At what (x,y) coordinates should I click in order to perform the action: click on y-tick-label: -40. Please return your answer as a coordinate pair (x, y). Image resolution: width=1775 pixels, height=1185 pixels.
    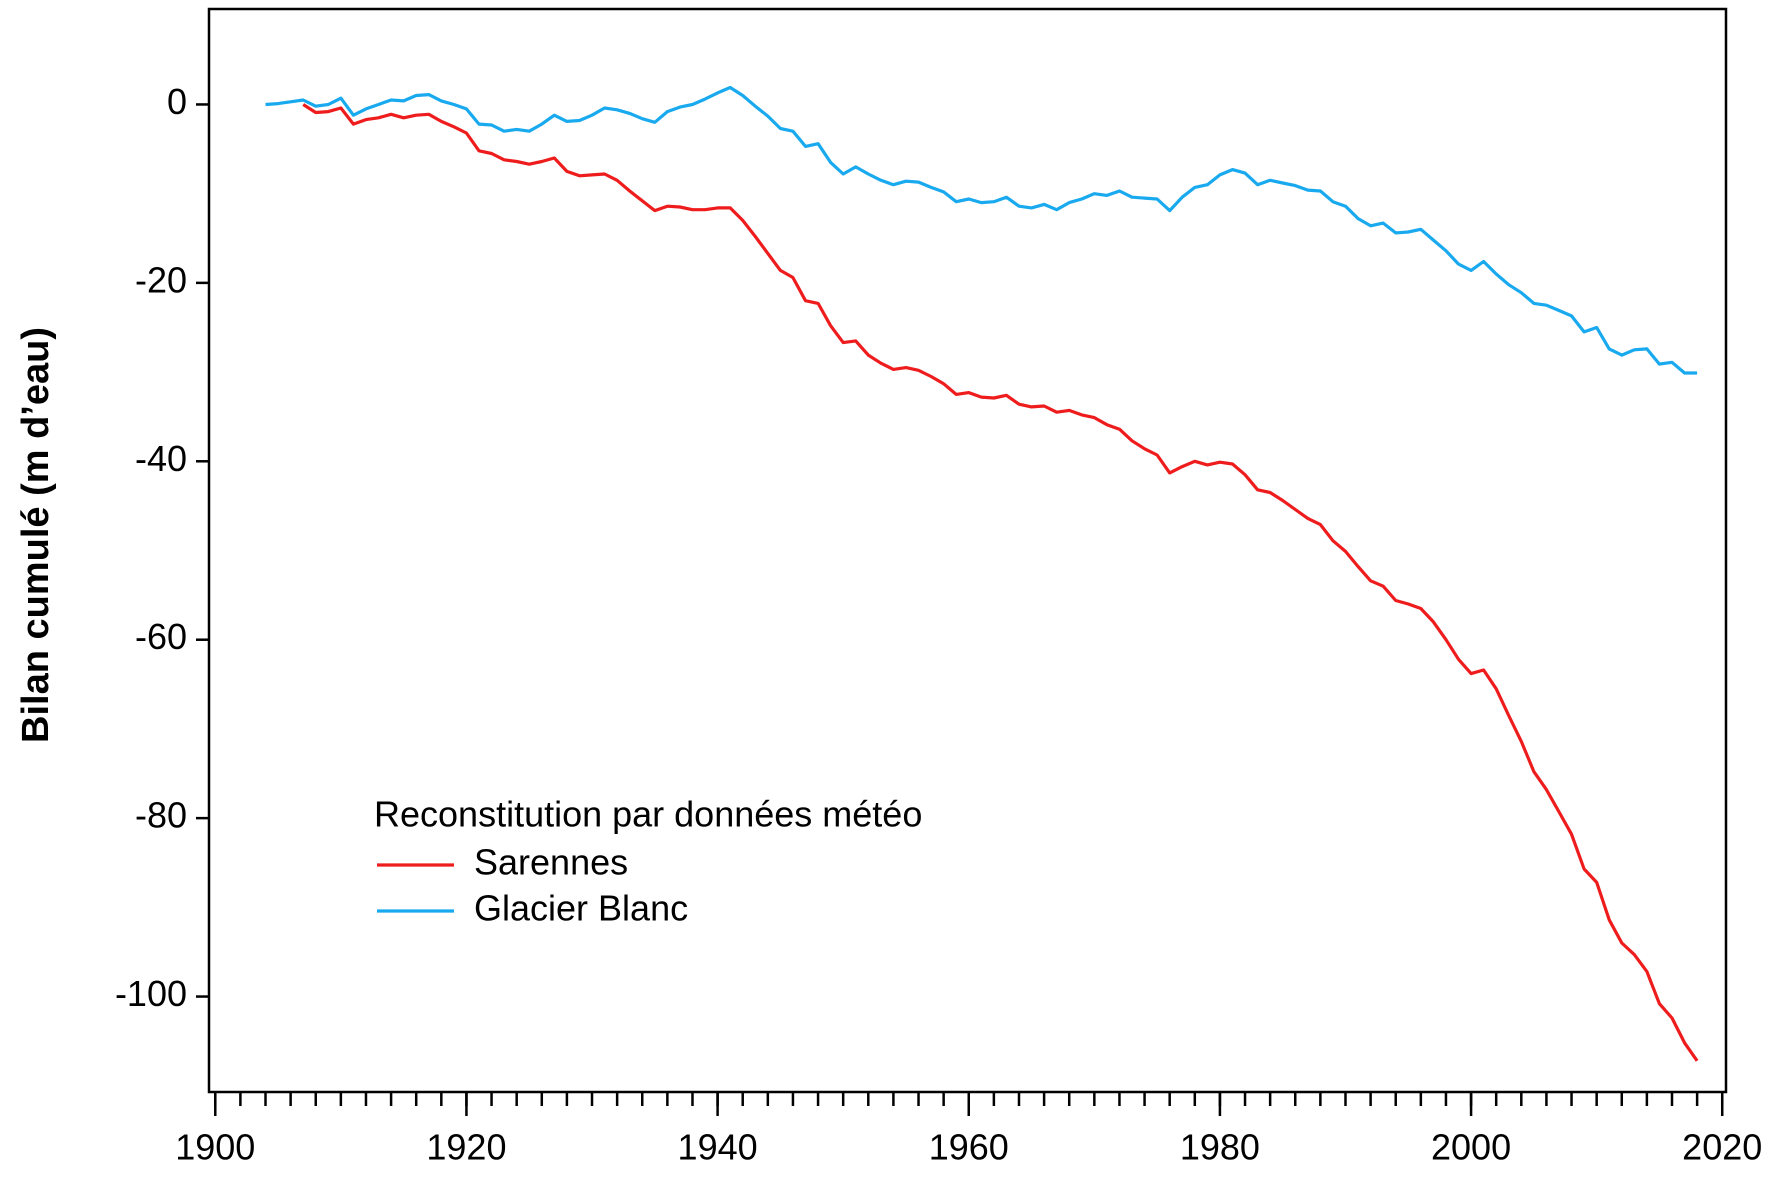
    Looking at the image, I should click on (161, 458).